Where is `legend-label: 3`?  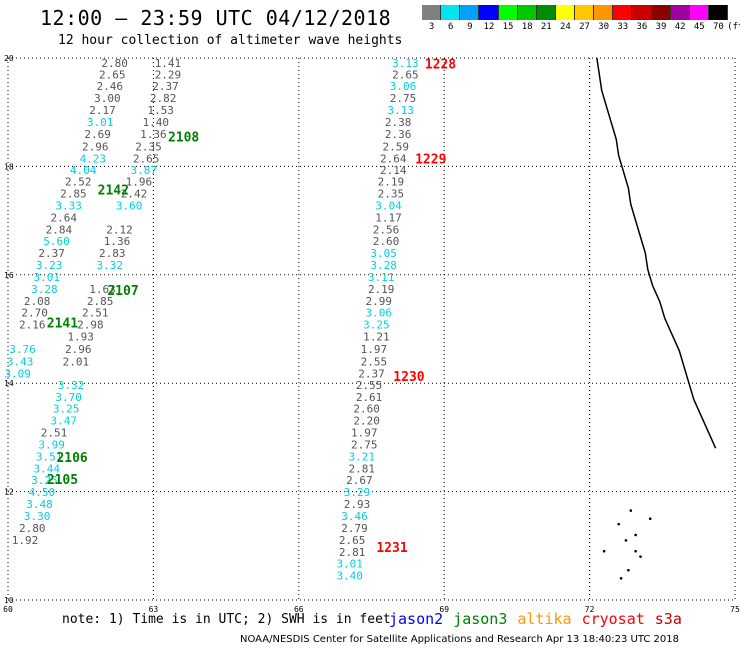 legend-label: 3 is located at coordinates (431, 27).